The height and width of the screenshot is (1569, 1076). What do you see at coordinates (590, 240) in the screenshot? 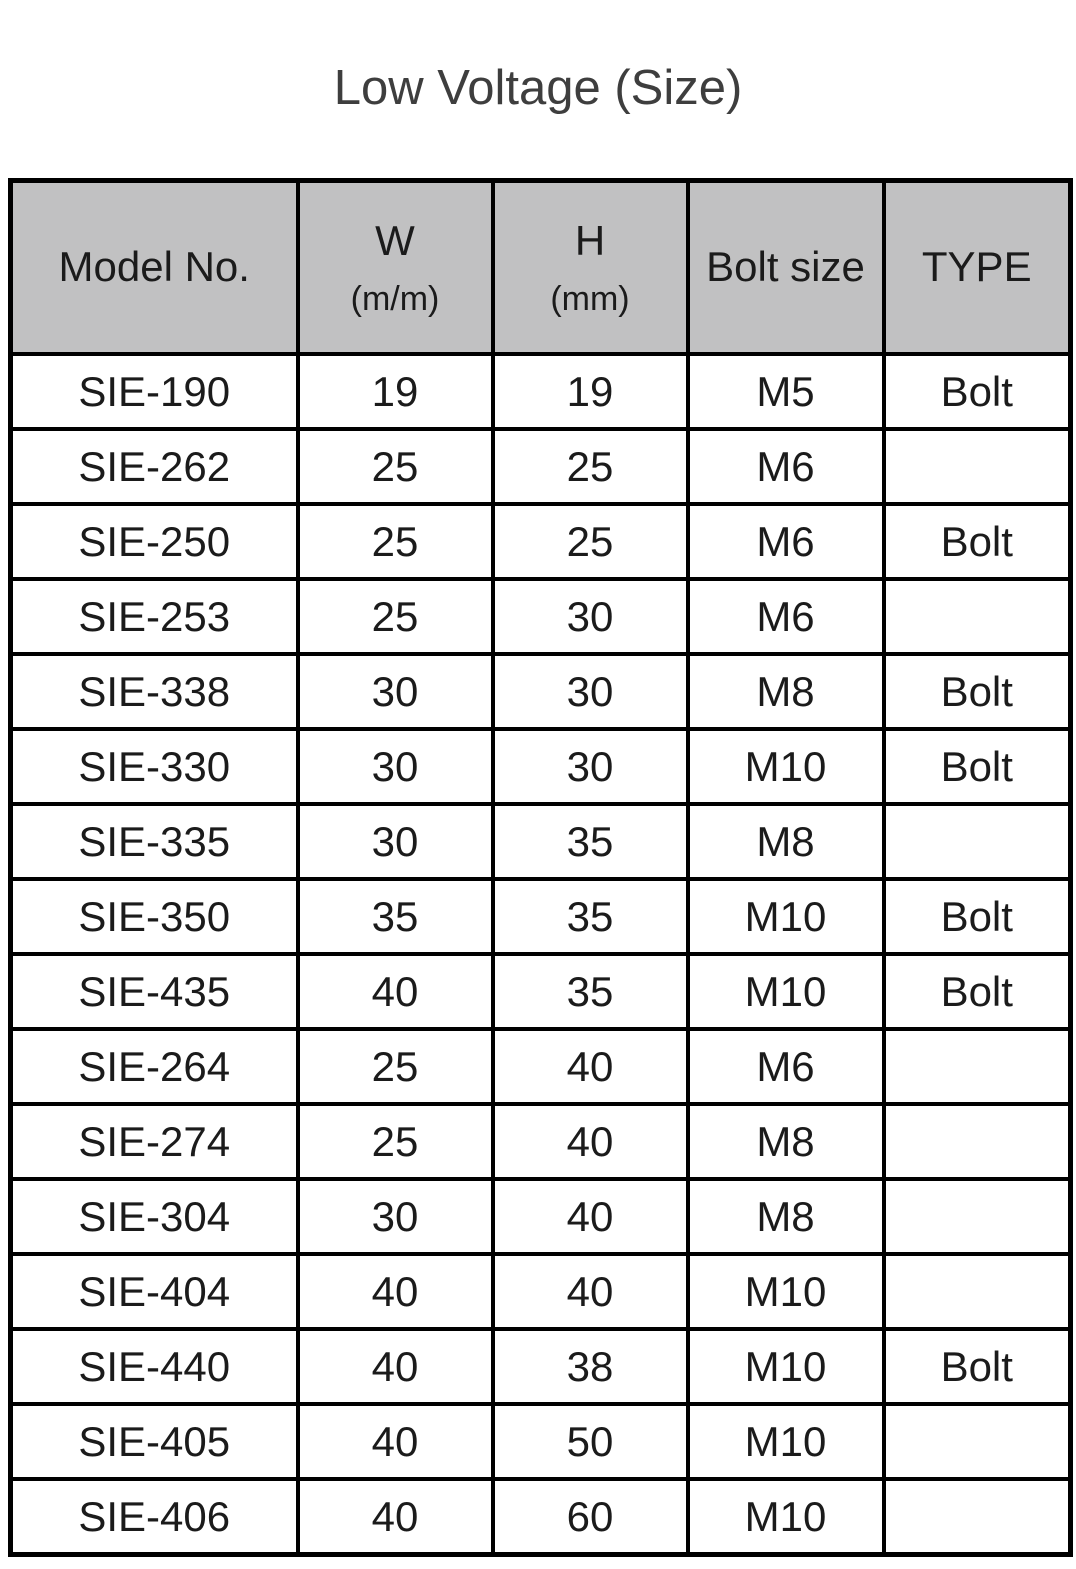
I see `col-header-height-label: H` at bounding box center [590, 240].